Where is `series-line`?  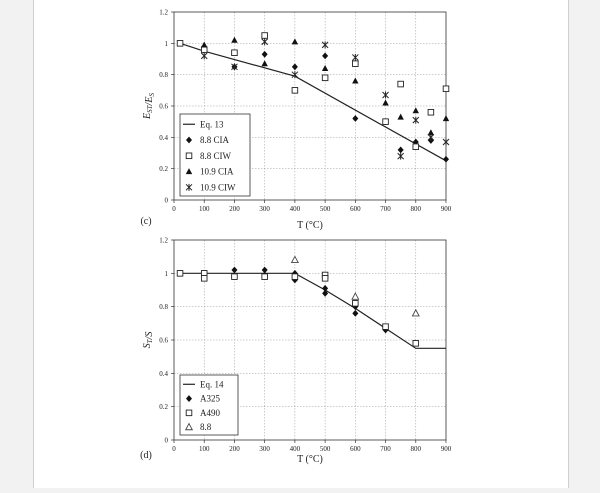 series-line is located at coordinates (313, 102).